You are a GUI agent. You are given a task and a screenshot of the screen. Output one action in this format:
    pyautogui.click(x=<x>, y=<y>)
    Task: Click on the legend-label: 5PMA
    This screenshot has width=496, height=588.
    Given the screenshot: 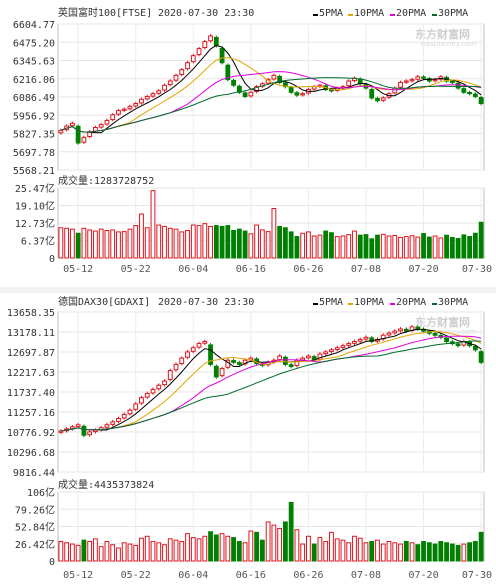 What is the action you would take?
    pyautogui.click(x=331, y=13)
    